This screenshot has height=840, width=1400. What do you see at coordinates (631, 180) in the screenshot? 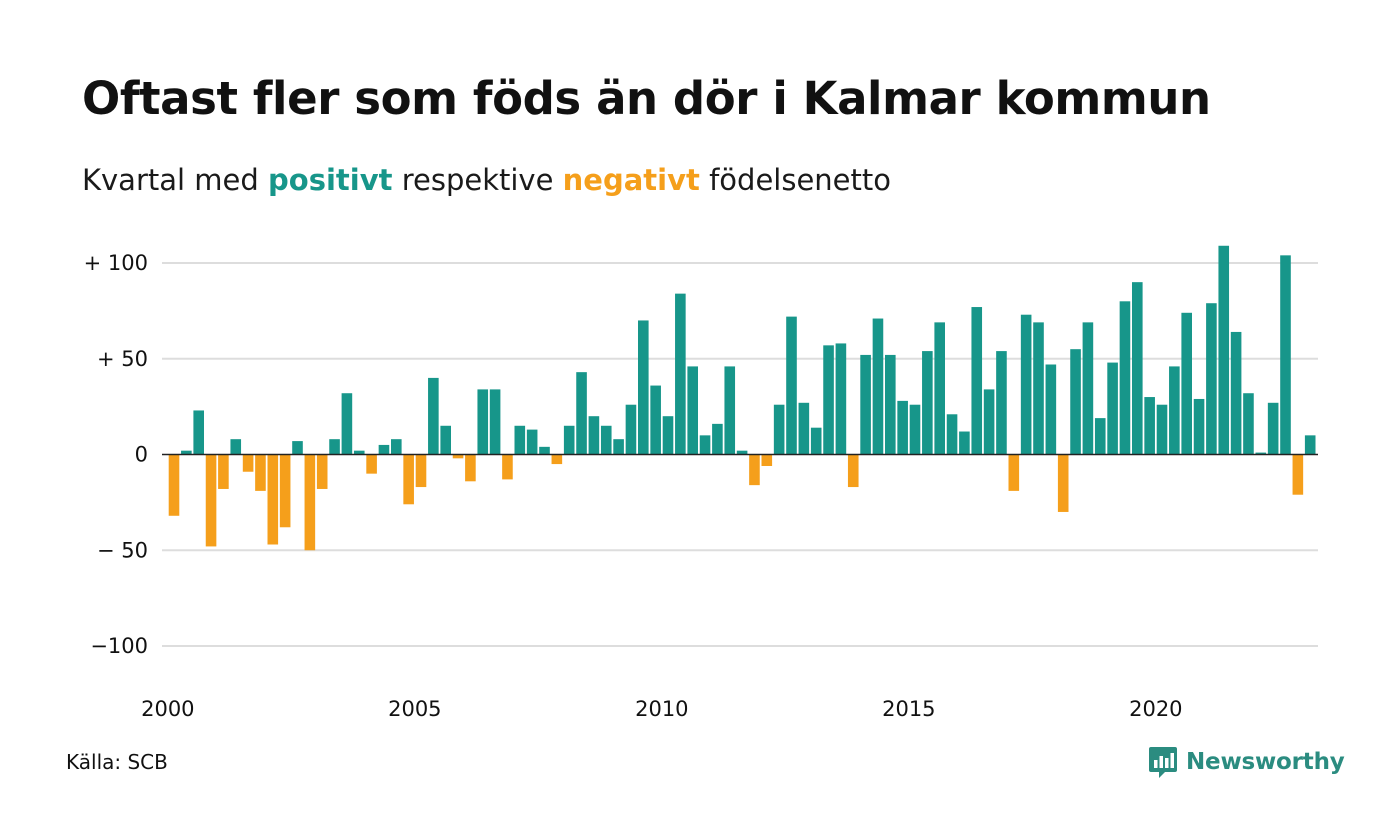
I see `subtitle-negative: negativt` at bounding box center [631, 180].